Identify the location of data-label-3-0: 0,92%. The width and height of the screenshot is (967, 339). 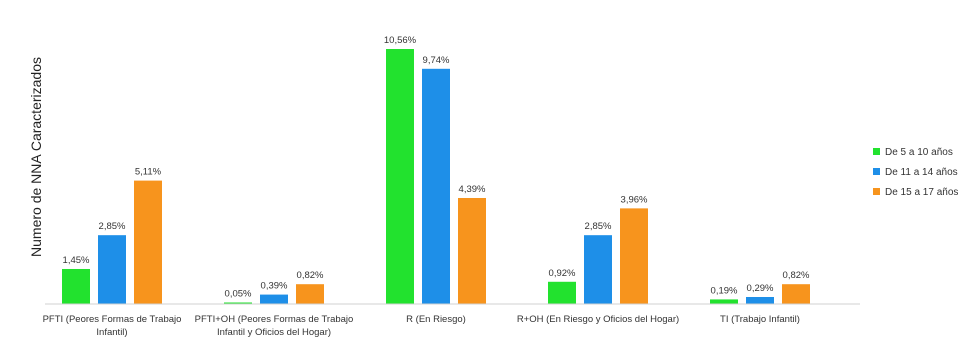
(562, 273).